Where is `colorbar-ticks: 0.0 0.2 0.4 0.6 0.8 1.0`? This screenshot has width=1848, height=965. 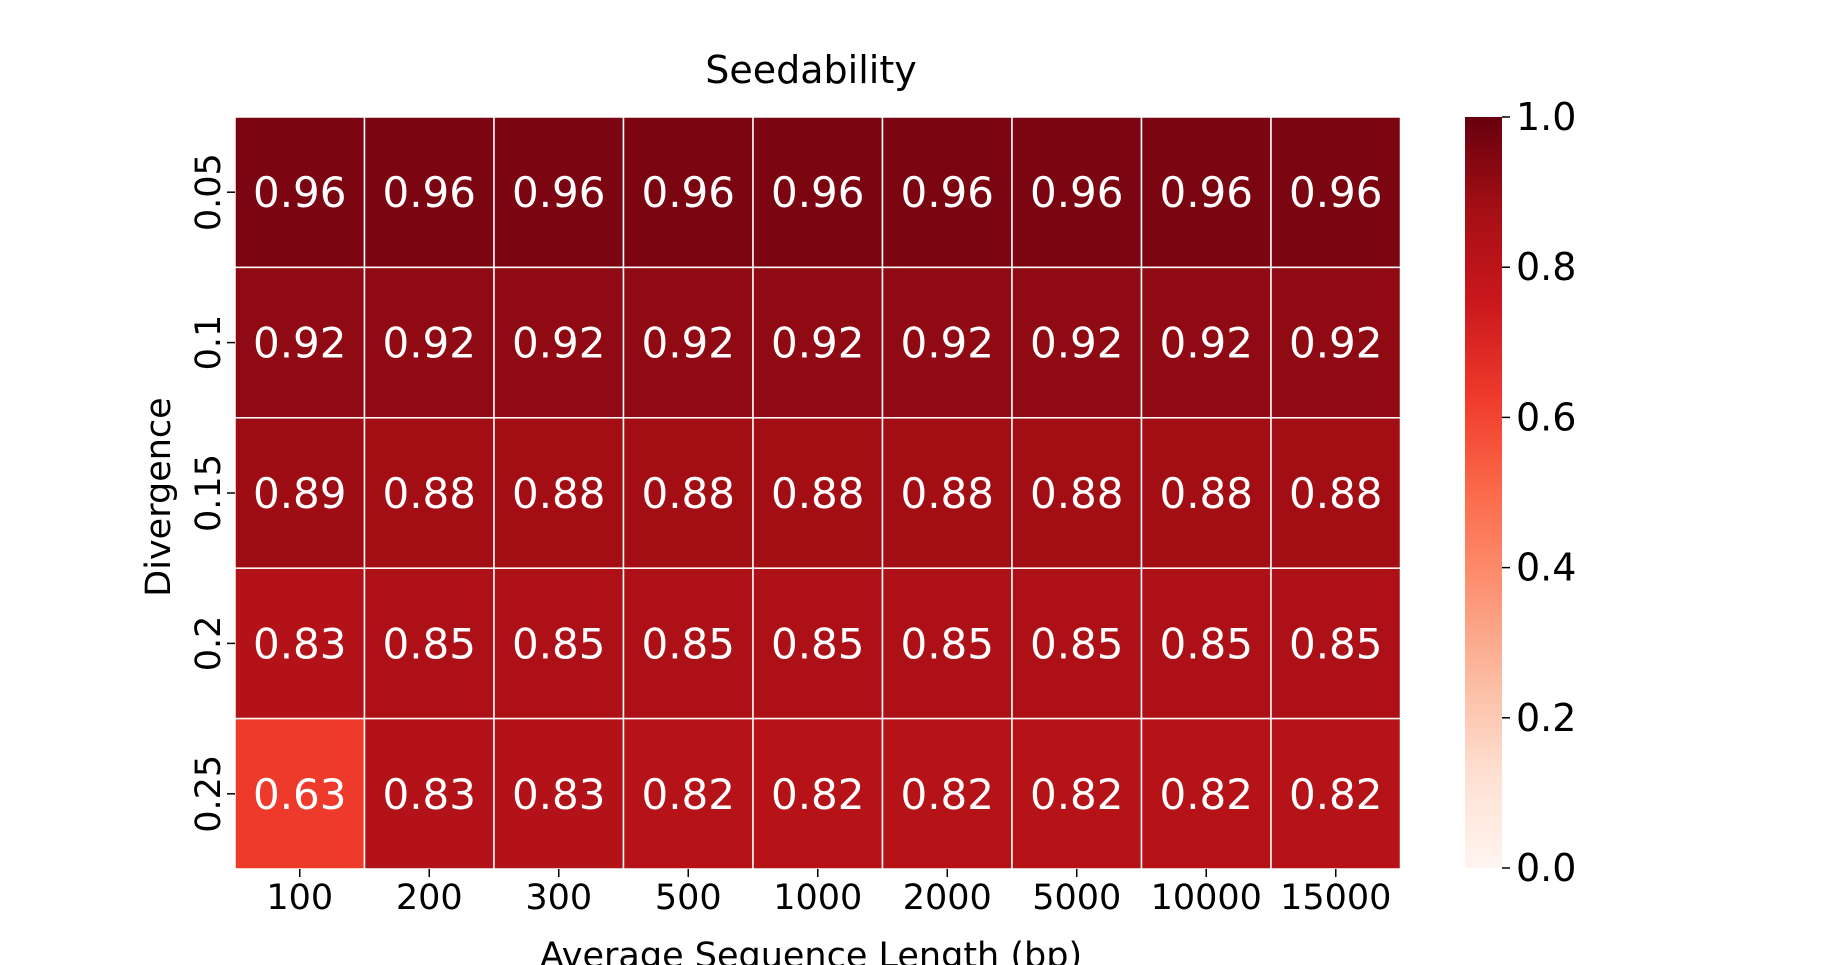
colorbar-ticks: 0.0 0.2 0.4 0.6 0.8 1.0 is located at coordinates (1539, 492).